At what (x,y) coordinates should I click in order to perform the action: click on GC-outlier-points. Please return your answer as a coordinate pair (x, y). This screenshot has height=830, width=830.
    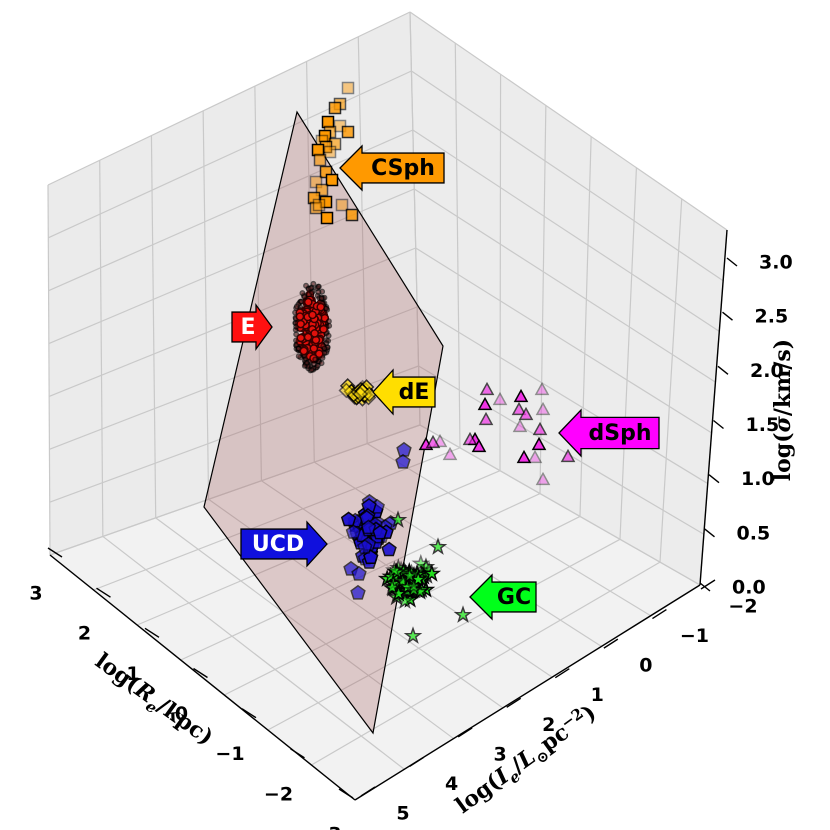
    Looking at the image, I should click on (430, 577).